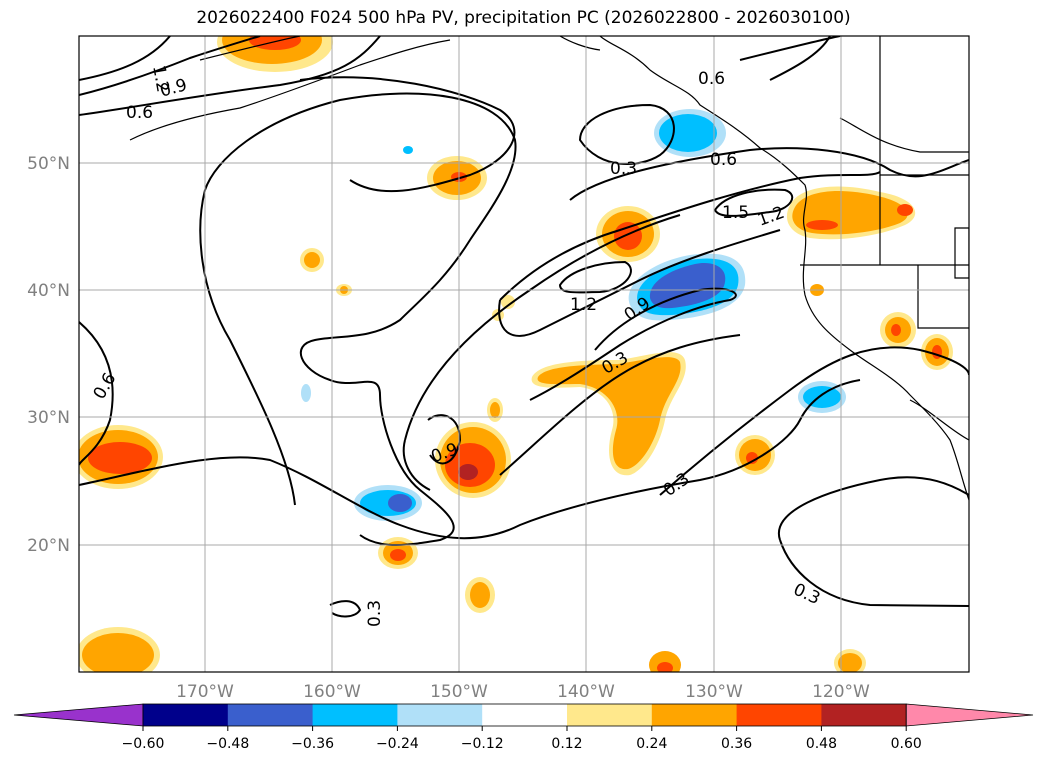  I want to click on colorbar-tick-label: 0.48, so click(821, 744).